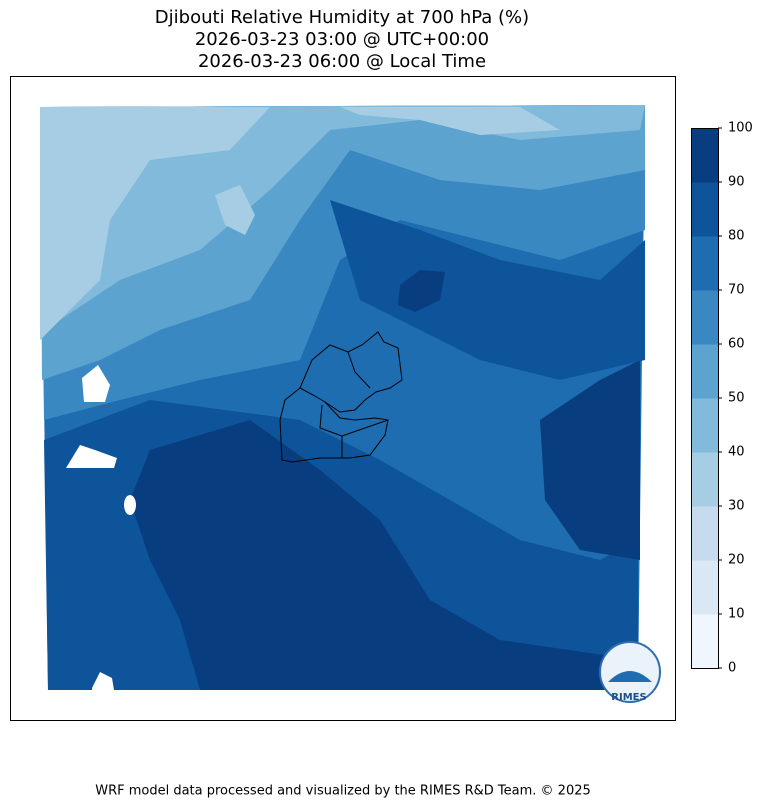 Image resolution: width=764 pixels, height=812 pixels. Describe the element at coordinates (628, 697) in the screenshot. I see `logo-text: RIMES` at that location.